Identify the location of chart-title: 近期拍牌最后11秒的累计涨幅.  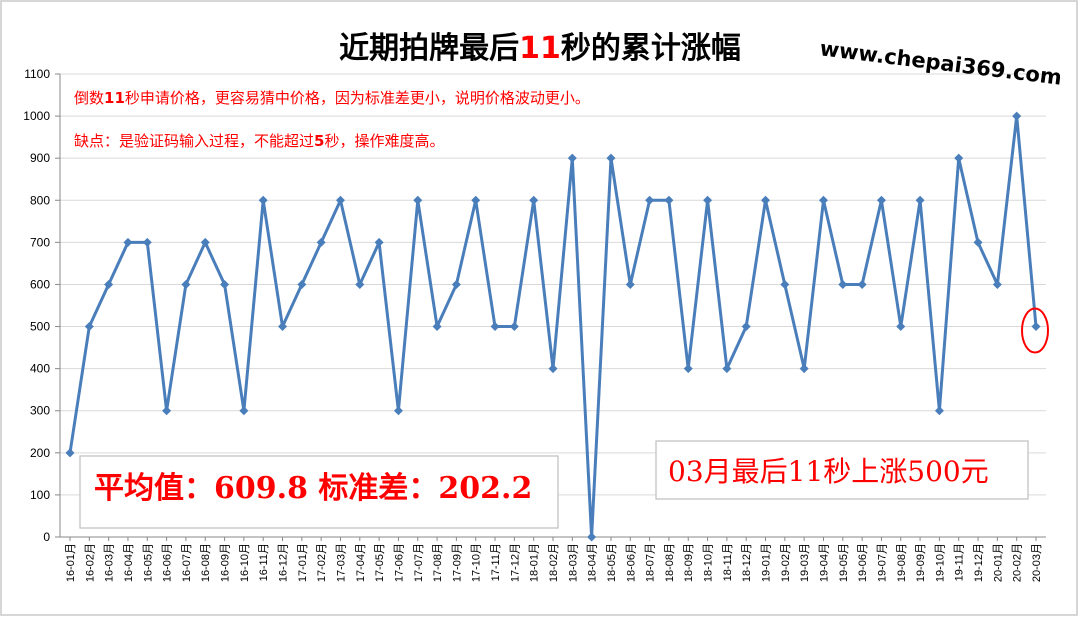
(540, 48).